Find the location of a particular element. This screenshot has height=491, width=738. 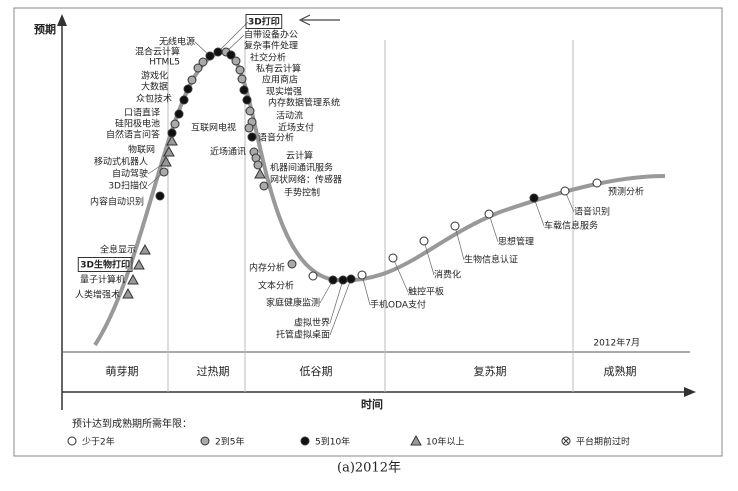

phase-label: 萌芽期 is located at coordinates (122, 371).